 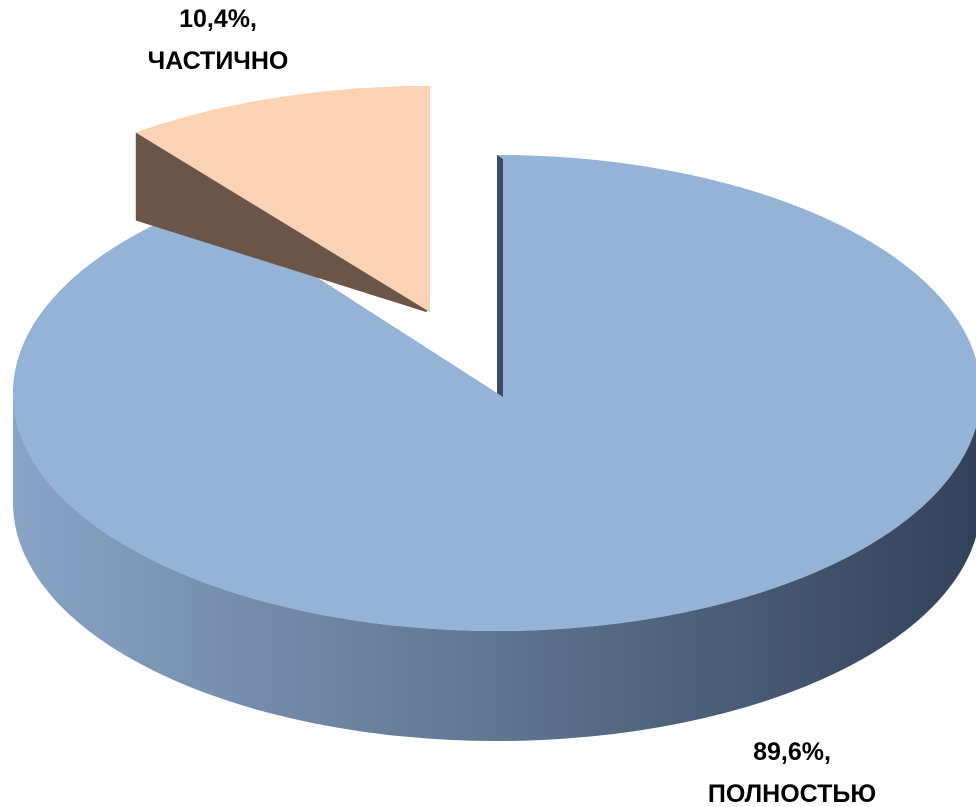 What do you see at coordinates (792, 752) in the screenshot?
I see `label-polnostyu-value: 89,6%,` at bounding box center [792, 752].